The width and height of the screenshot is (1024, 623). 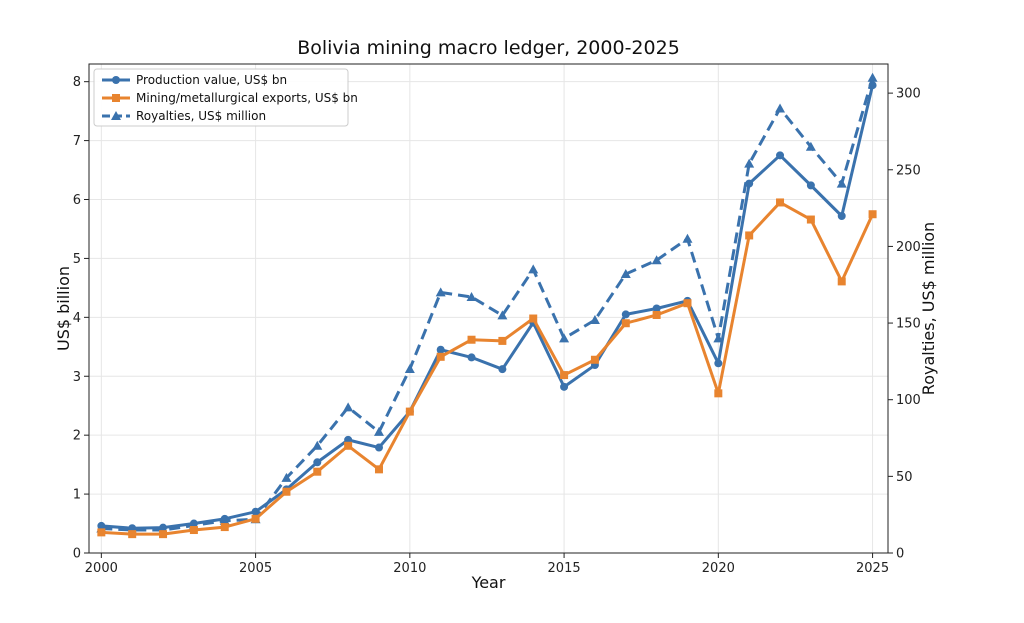 I want to click on x-tick-label: 2000, so click(x=101, y=568).